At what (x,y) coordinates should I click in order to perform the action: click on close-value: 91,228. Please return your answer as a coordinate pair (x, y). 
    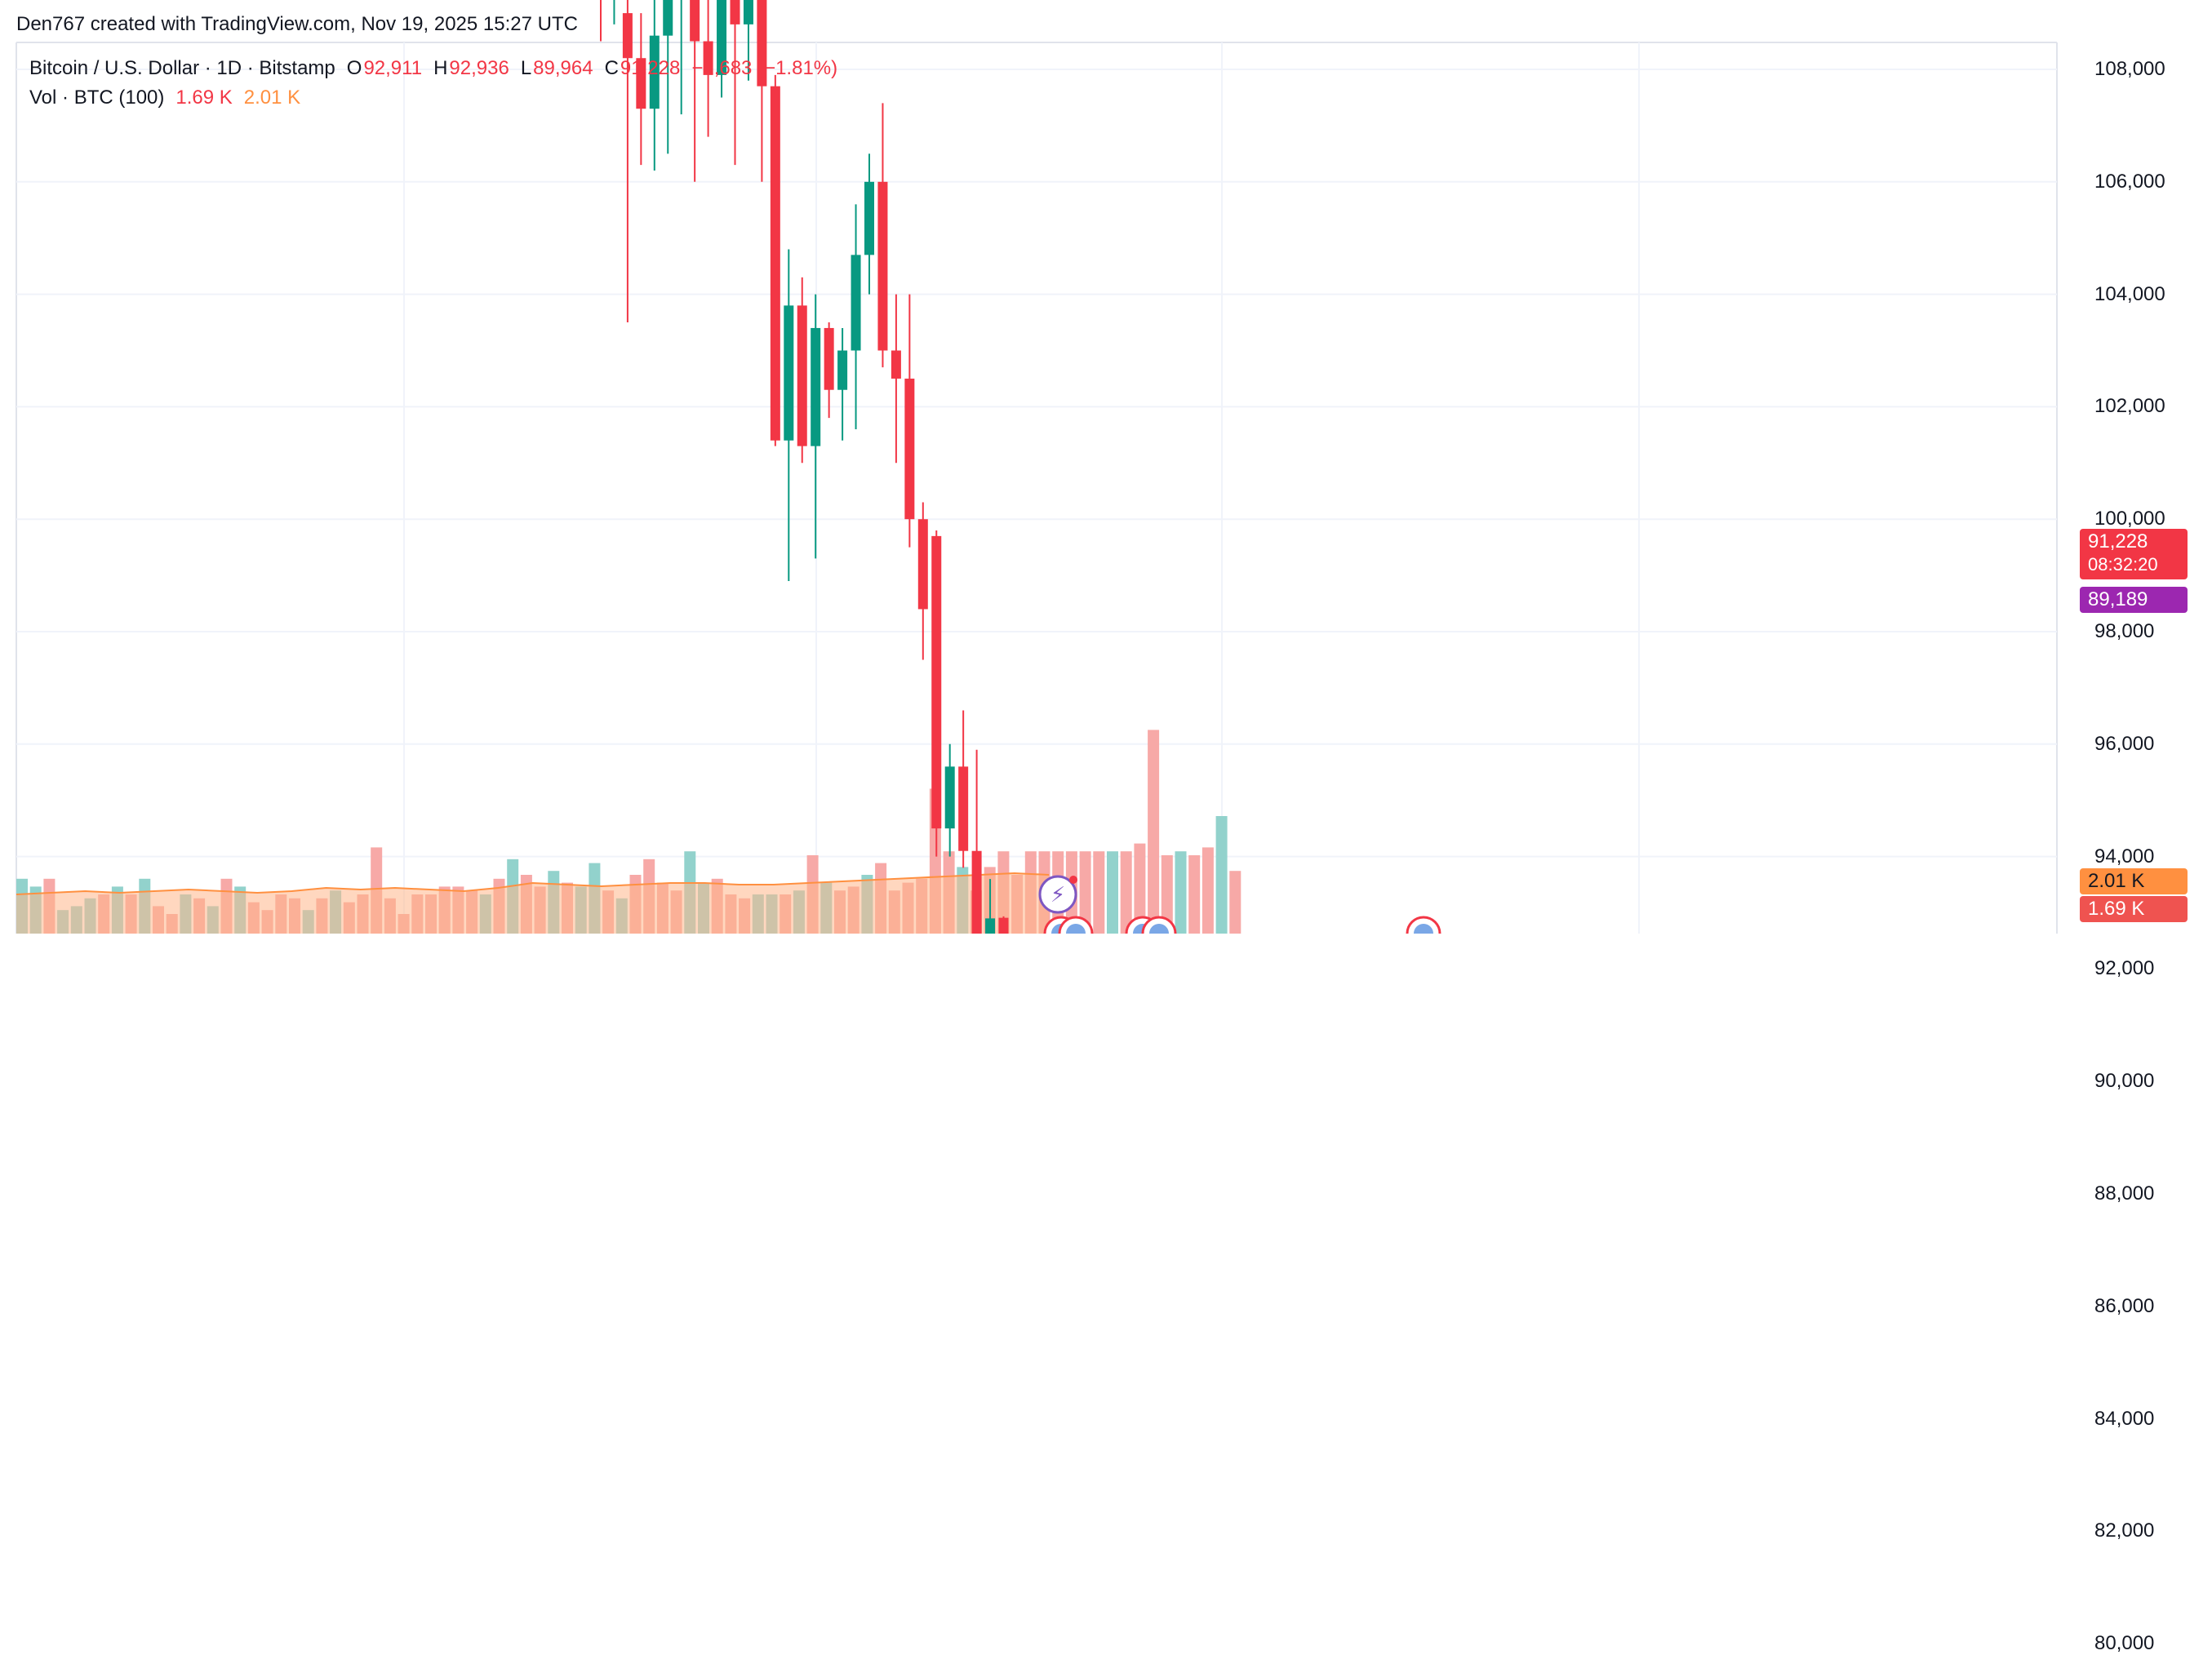
    Looking at the image, I should click on (650, 68).